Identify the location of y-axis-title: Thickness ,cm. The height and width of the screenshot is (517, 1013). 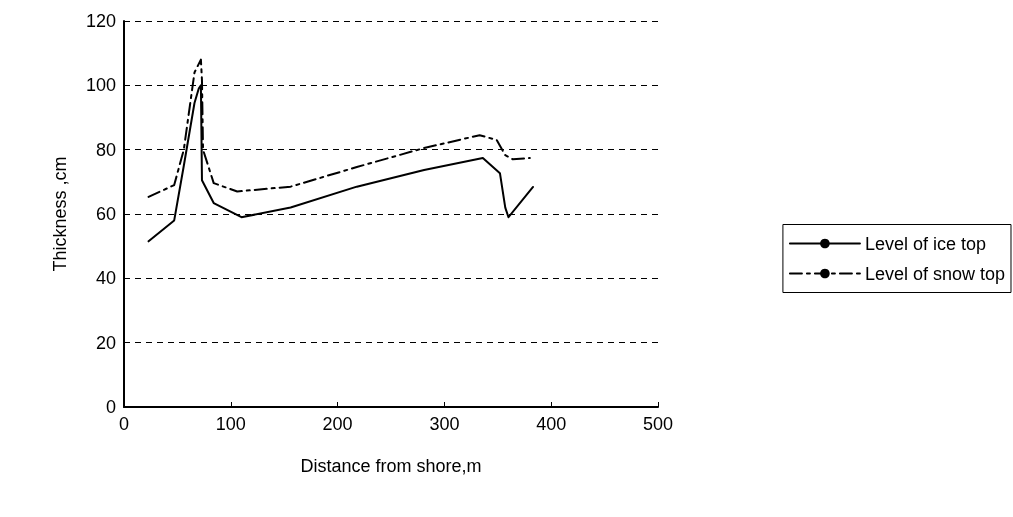
(60, 214).